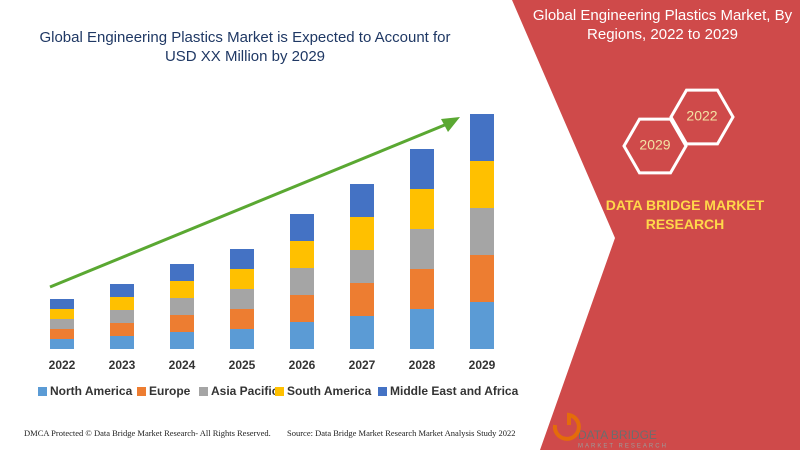  I want to click on legend-label: North America, so click(91, 391).